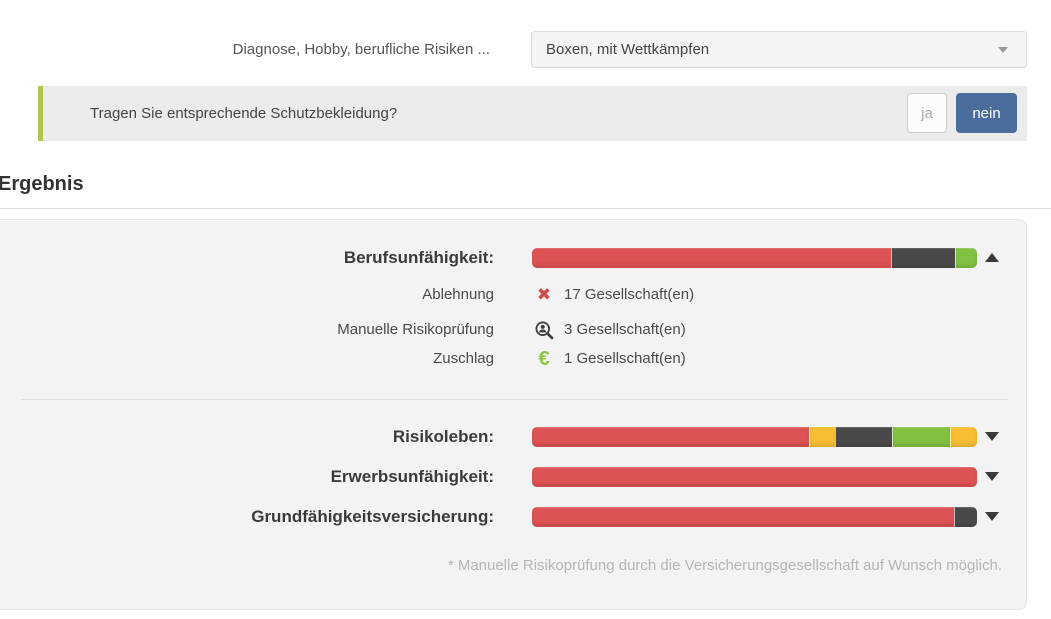 This screenshot has width=1051, height=619. I want to click on user-search-icon, so click(544, 330).